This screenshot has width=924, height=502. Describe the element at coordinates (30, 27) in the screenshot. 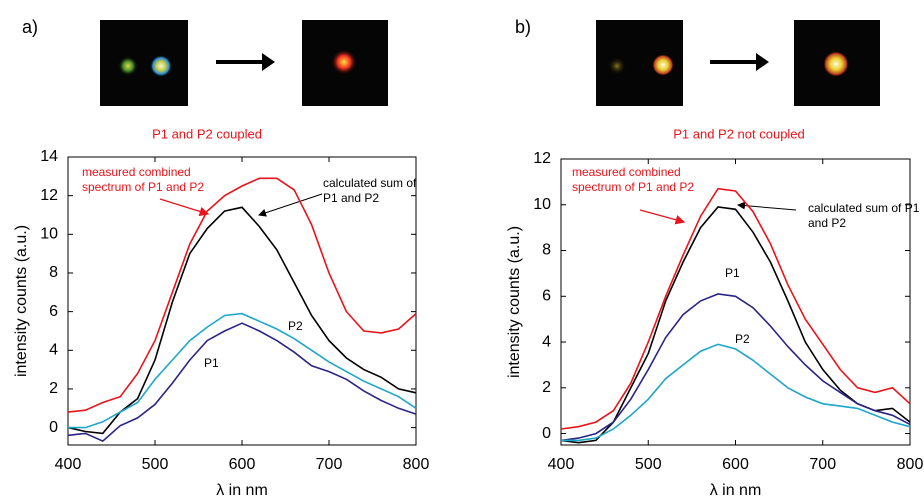

I see `panel-label: a)` at that location.